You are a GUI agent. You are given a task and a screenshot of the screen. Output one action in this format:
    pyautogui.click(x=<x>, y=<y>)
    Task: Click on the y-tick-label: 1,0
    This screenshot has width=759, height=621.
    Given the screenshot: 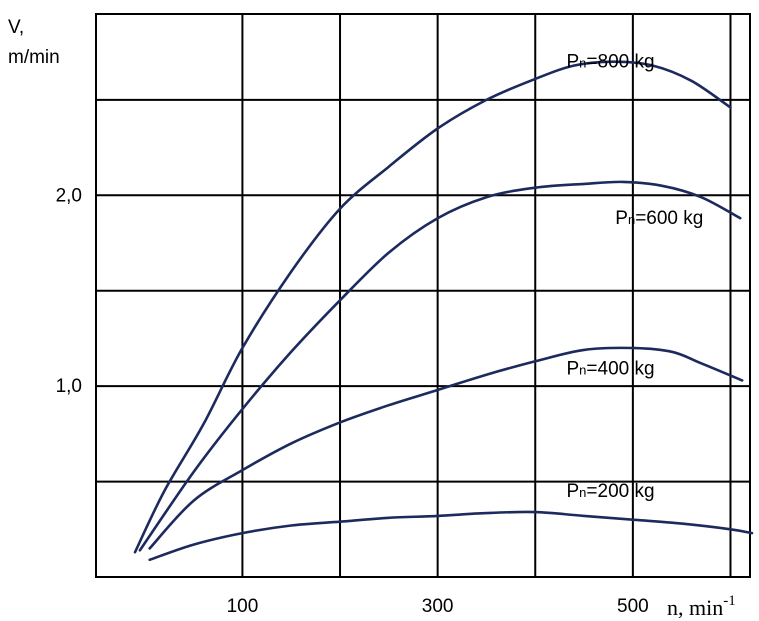 What is the action you would take?
    pyautogui.click(x=69, y=386)
    